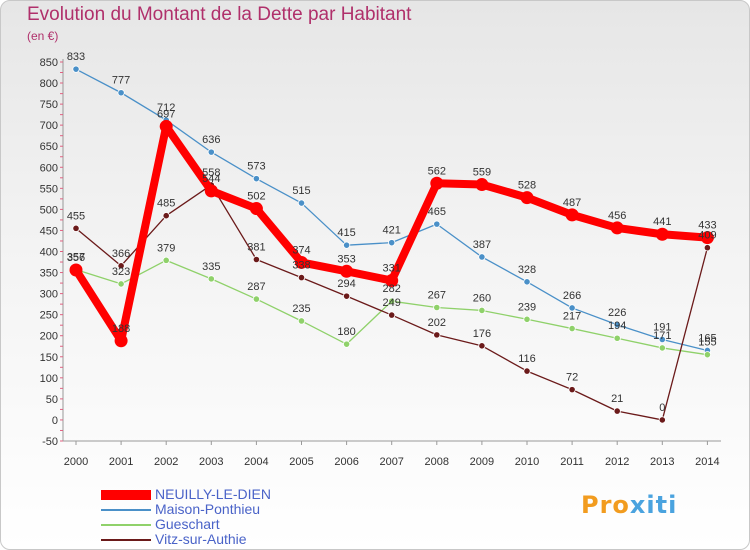 The height and width of the screenshot is (550, 750). What do you see at coordinates (527, 307) in the screenshot?
I see `data-label: 239` at bounding box center [527, 307].